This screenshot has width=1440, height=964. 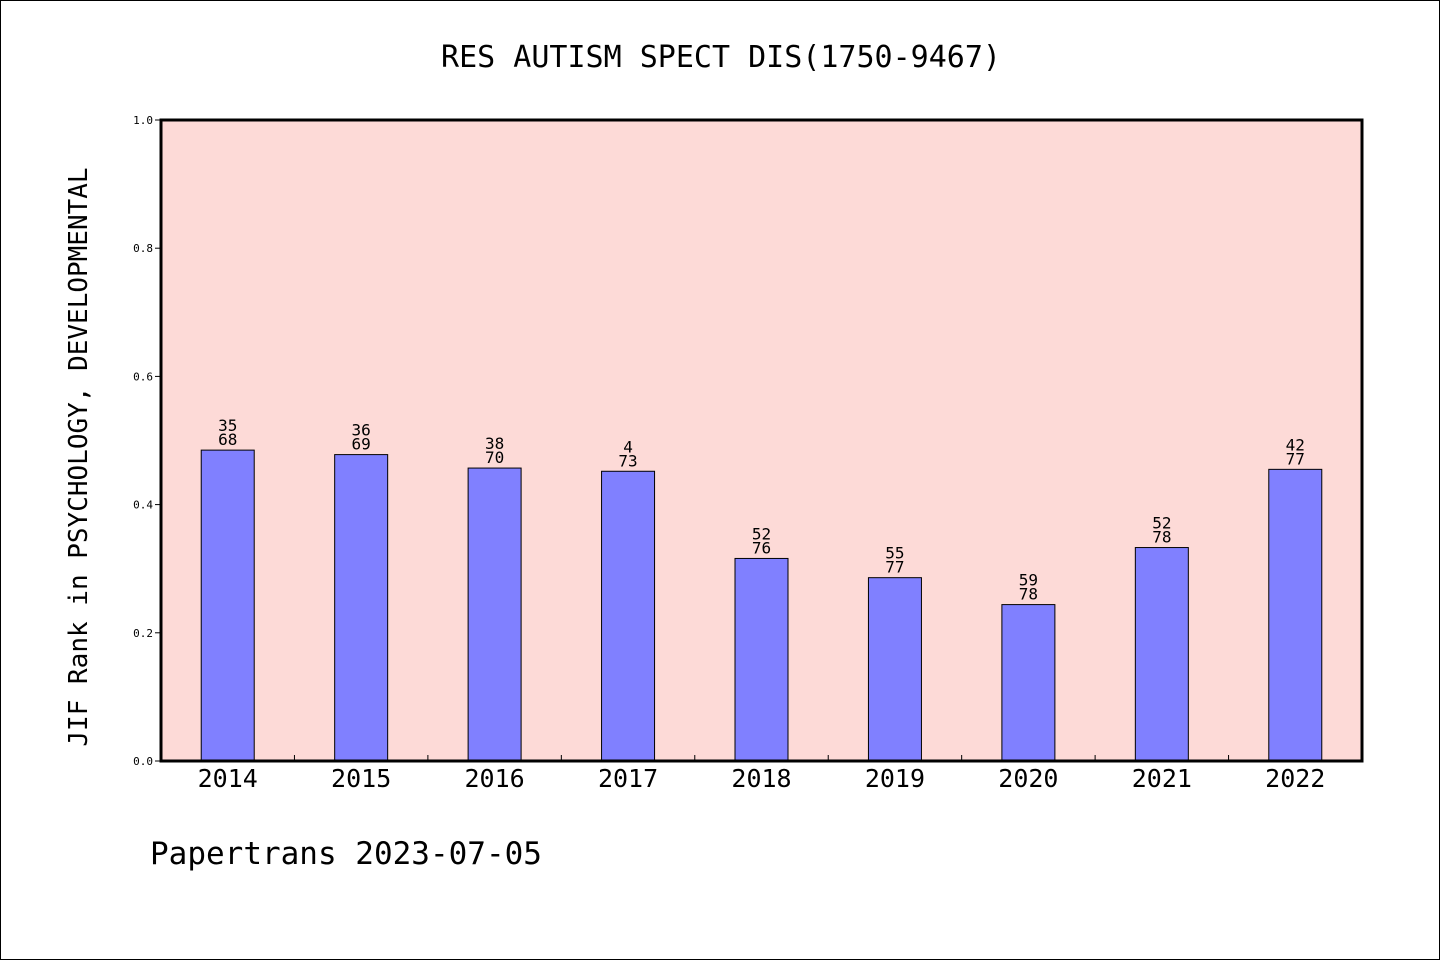 What do you see at coordinates (143, 505) in the screenshot?
I see `y-tick-label: 0.4` at bounding box center [143, 505].